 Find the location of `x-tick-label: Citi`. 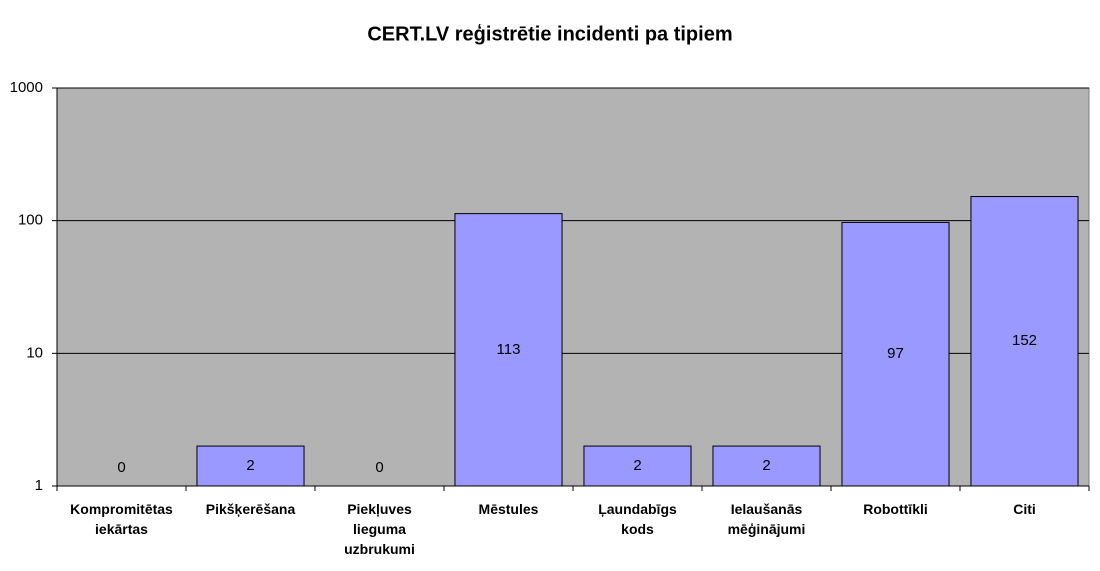

x-tick-label: Citi is located at coordinates (1024, 509).